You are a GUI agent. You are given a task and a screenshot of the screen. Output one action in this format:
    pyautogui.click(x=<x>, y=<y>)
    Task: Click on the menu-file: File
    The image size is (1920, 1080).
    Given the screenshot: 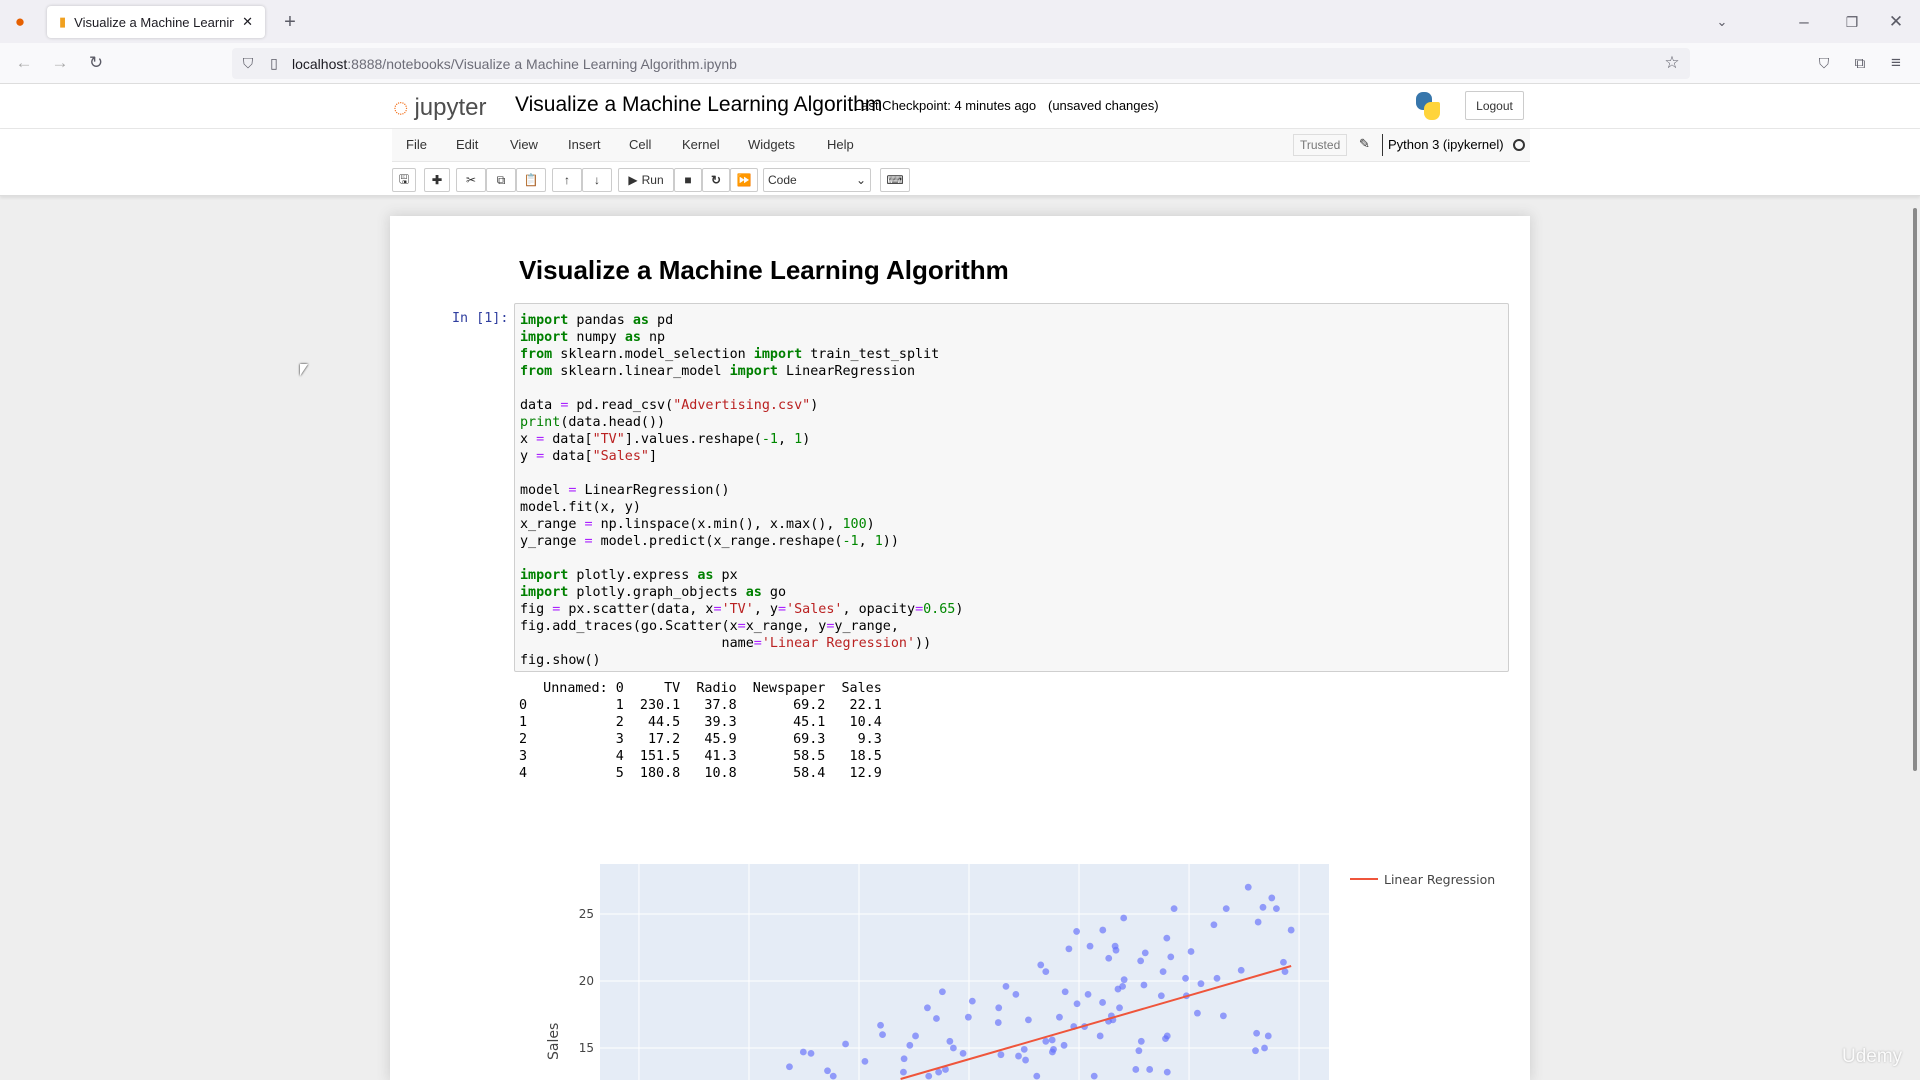 What is the action you would take?
    pyautogui.click(x=416, y=144)
    